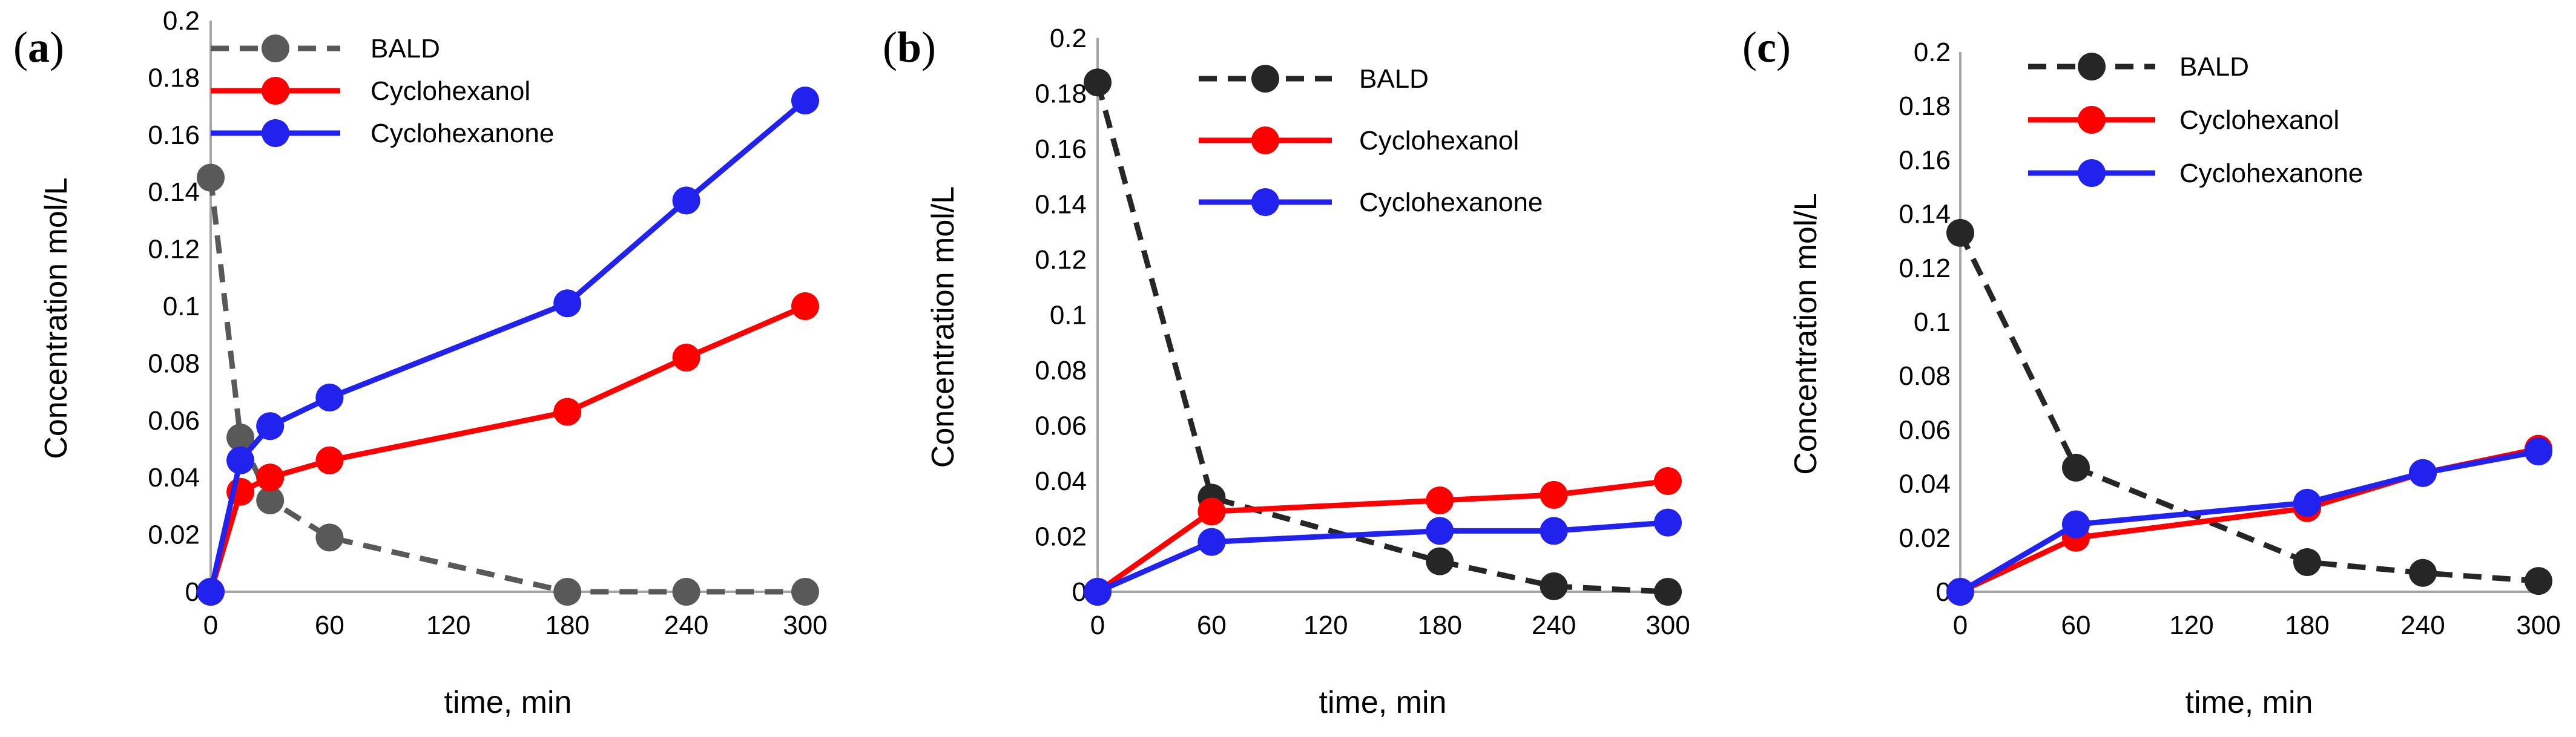 This screenshot has height=737, width=2576. What do you see at coordinates (448, 625) in the screenshot?
I see `x-tick-label: 120` at bounding box center [448, 625].